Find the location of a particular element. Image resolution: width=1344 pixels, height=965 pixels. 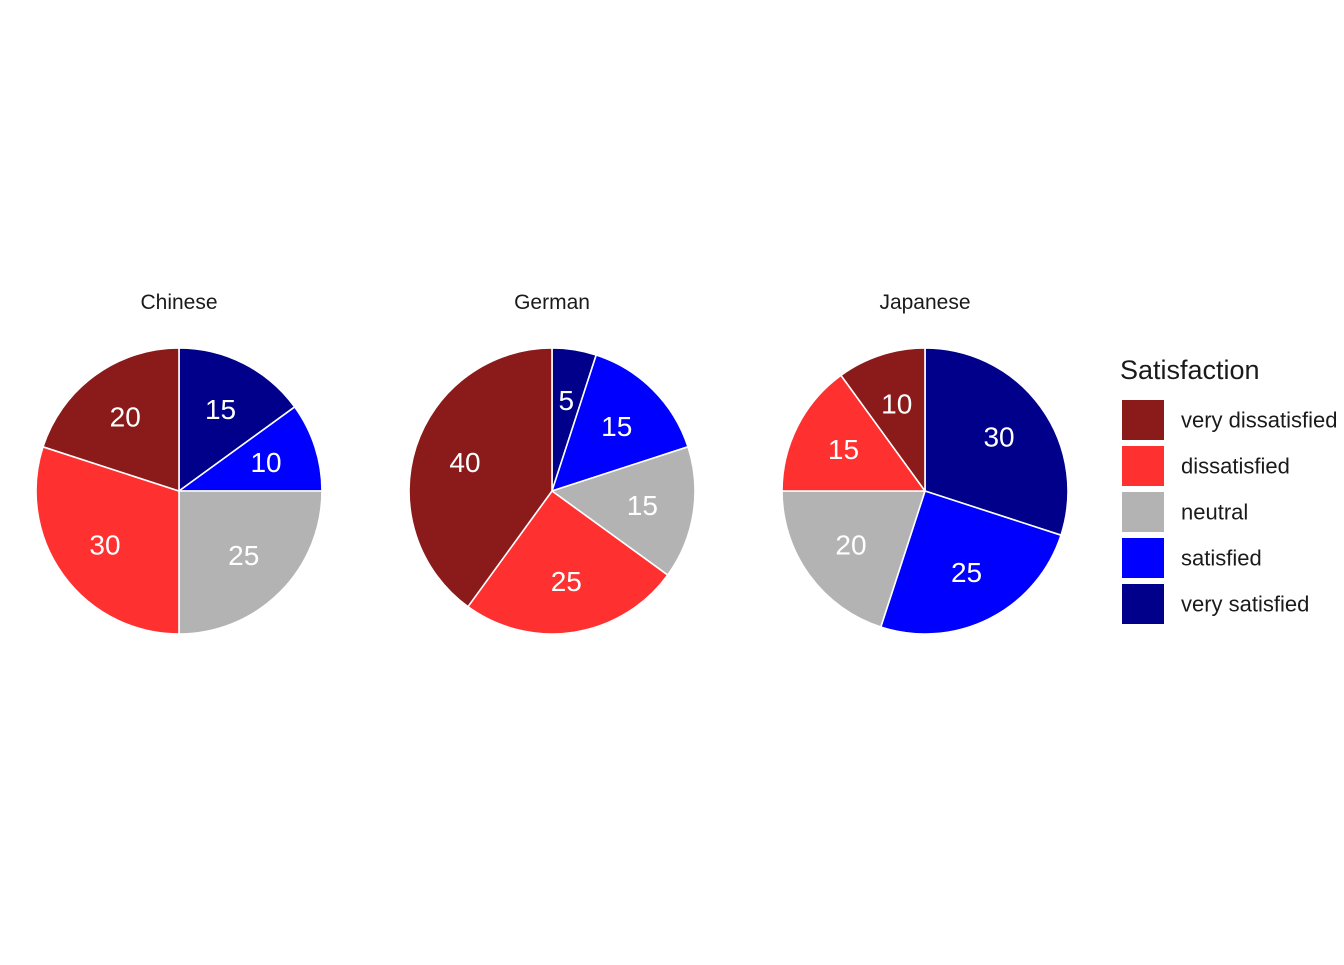

facet-chinese: Chinese 15 10 25 30 20 is located at coordinates (179, 463).